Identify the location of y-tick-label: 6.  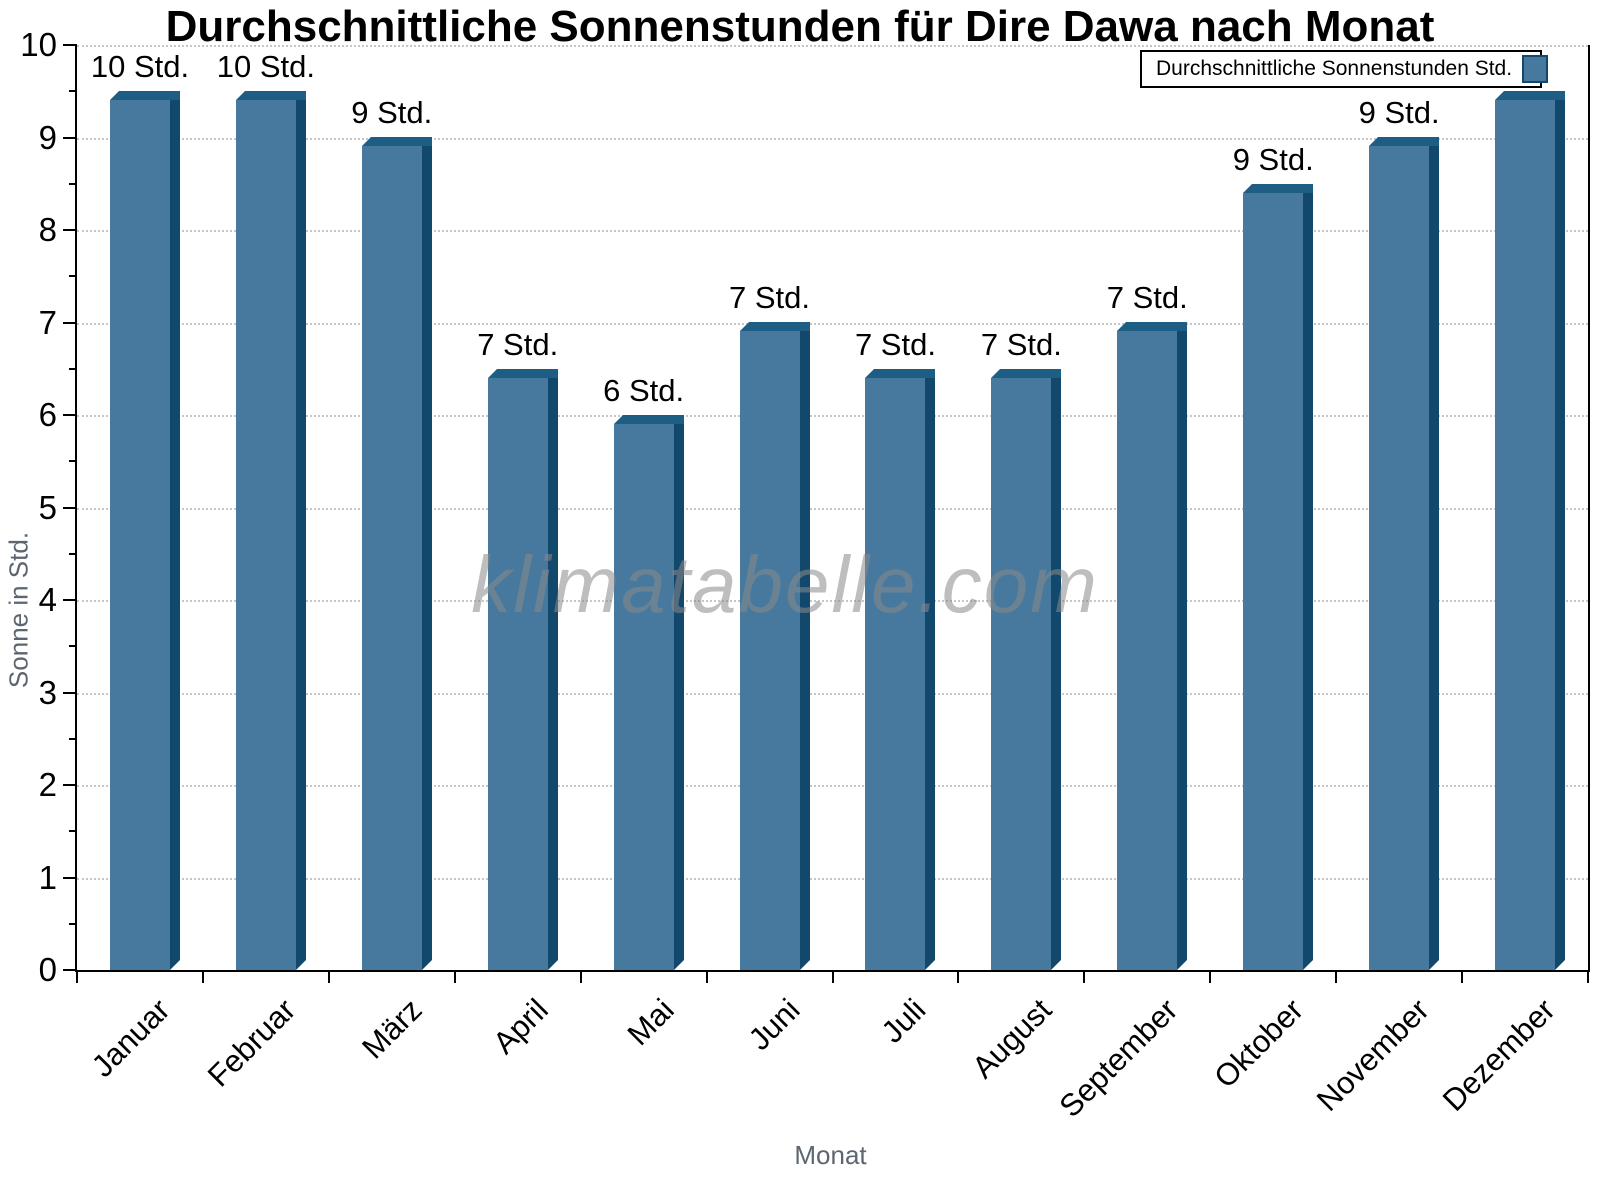
(47, 414).